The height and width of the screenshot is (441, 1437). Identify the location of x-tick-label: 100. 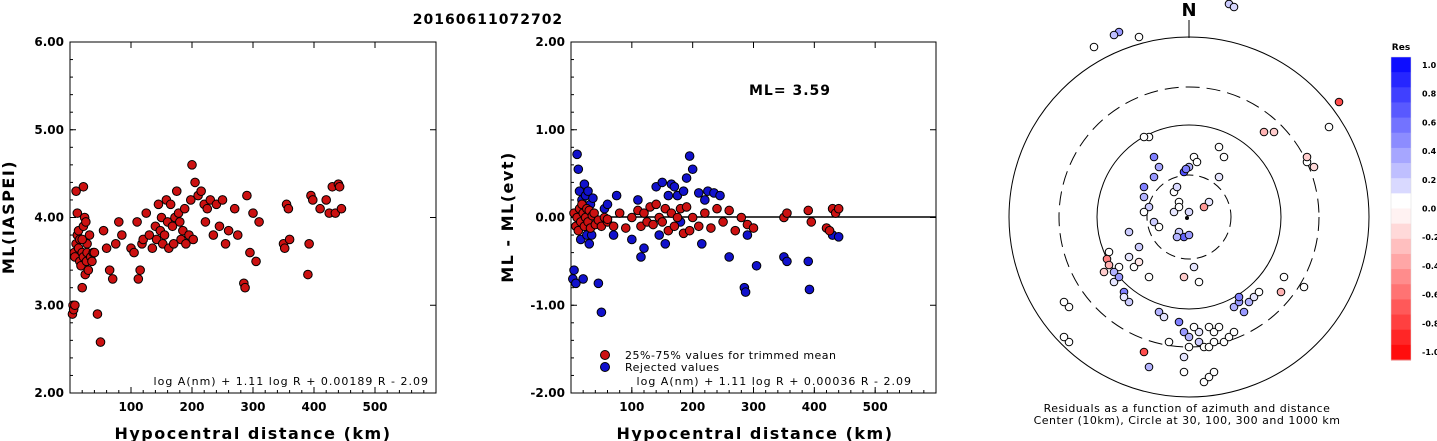
(631, 407).